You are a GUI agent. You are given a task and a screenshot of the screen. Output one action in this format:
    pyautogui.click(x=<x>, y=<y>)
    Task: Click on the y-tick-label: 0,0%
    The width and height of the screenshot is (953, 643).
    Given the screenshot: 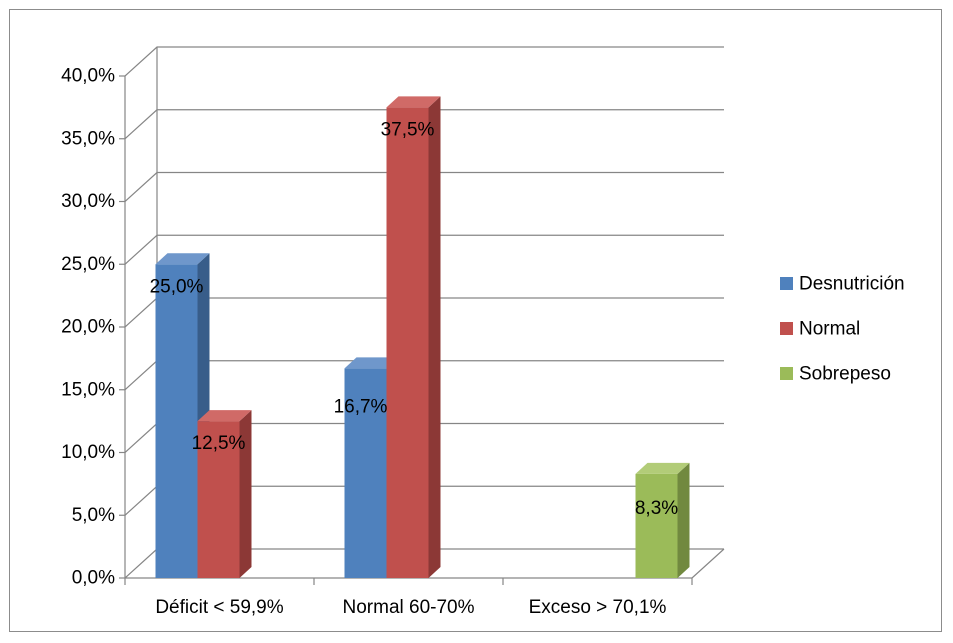 What is the action you would take?
    pyautogui.click(x=93, y=578)
    